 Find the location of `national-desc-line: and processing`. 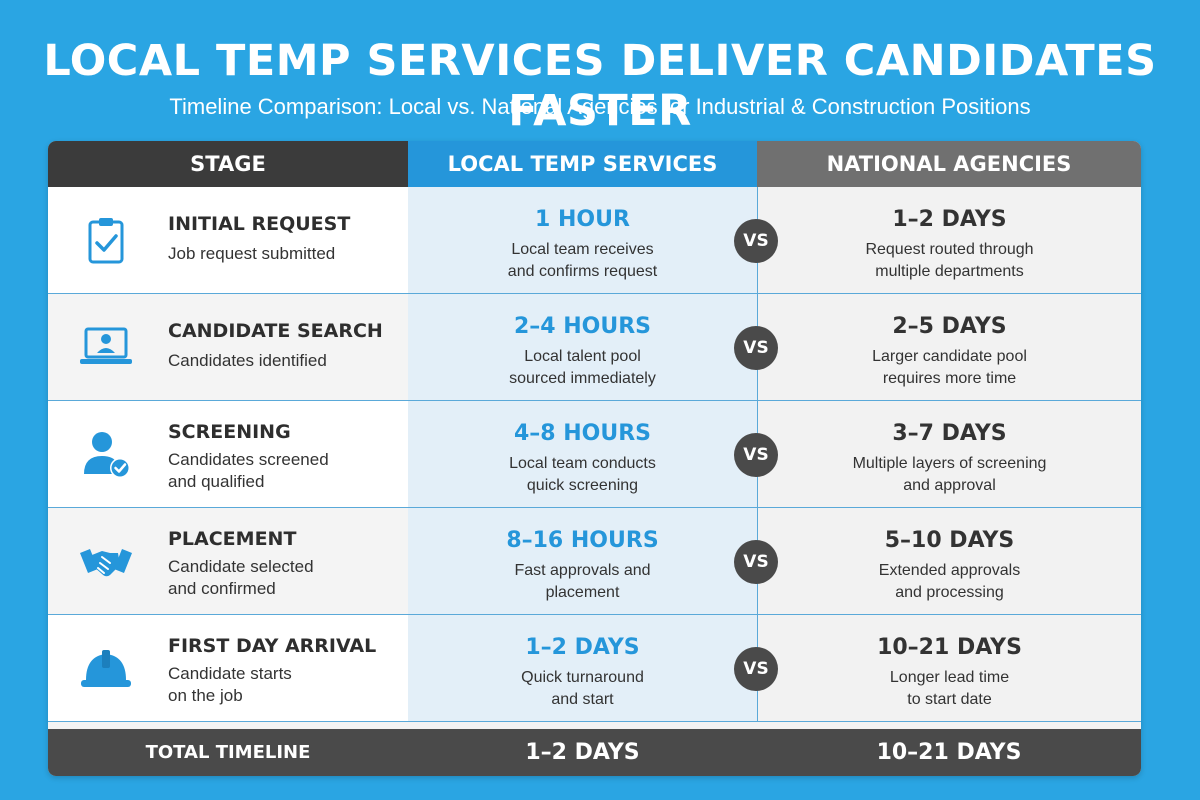

national-desc-line: and processing is located at coordinates (949, 592).